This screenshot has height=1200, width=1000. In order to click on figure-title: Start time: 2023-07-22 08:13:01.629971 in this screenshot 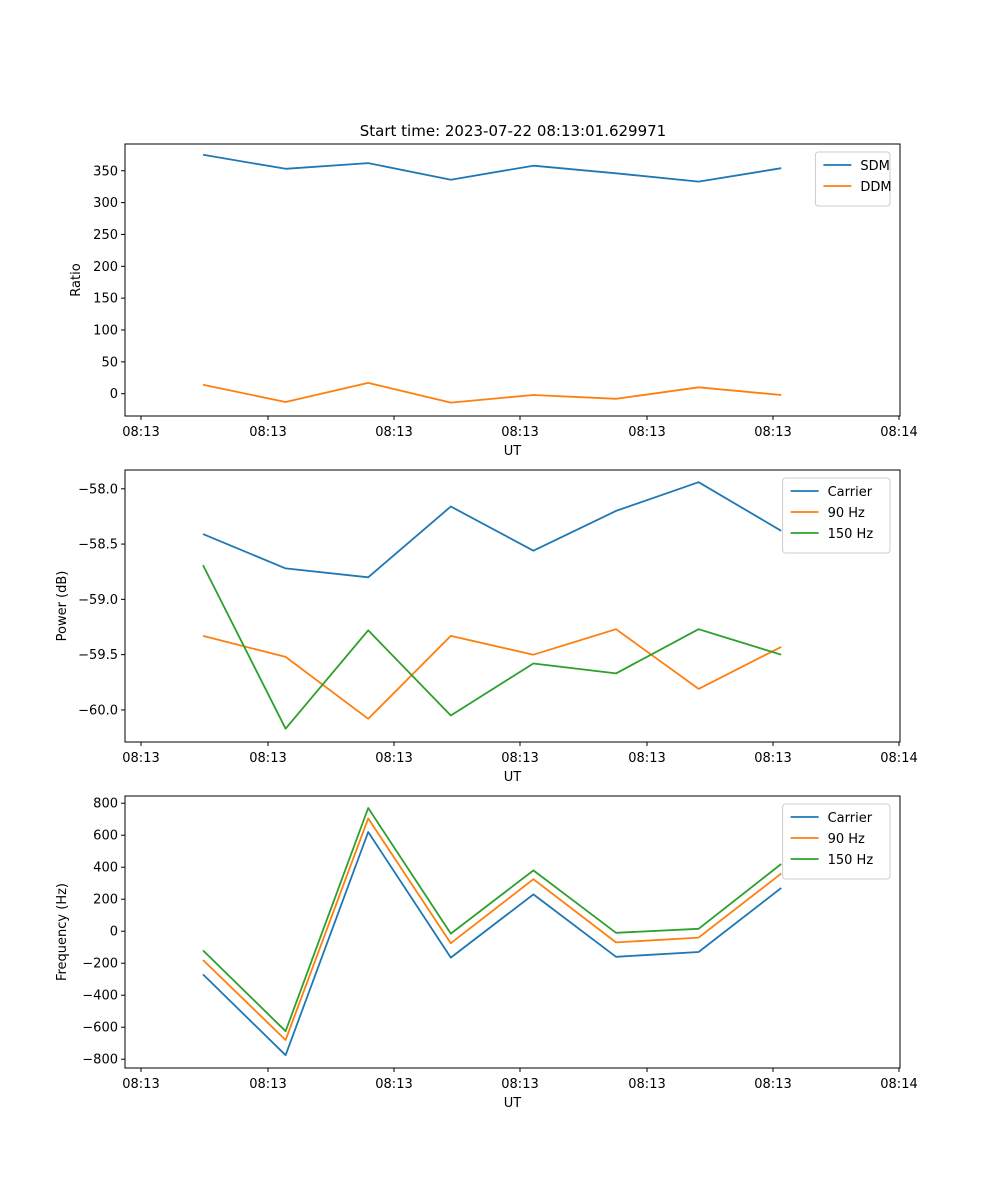, I will do `click(513, 131)`.